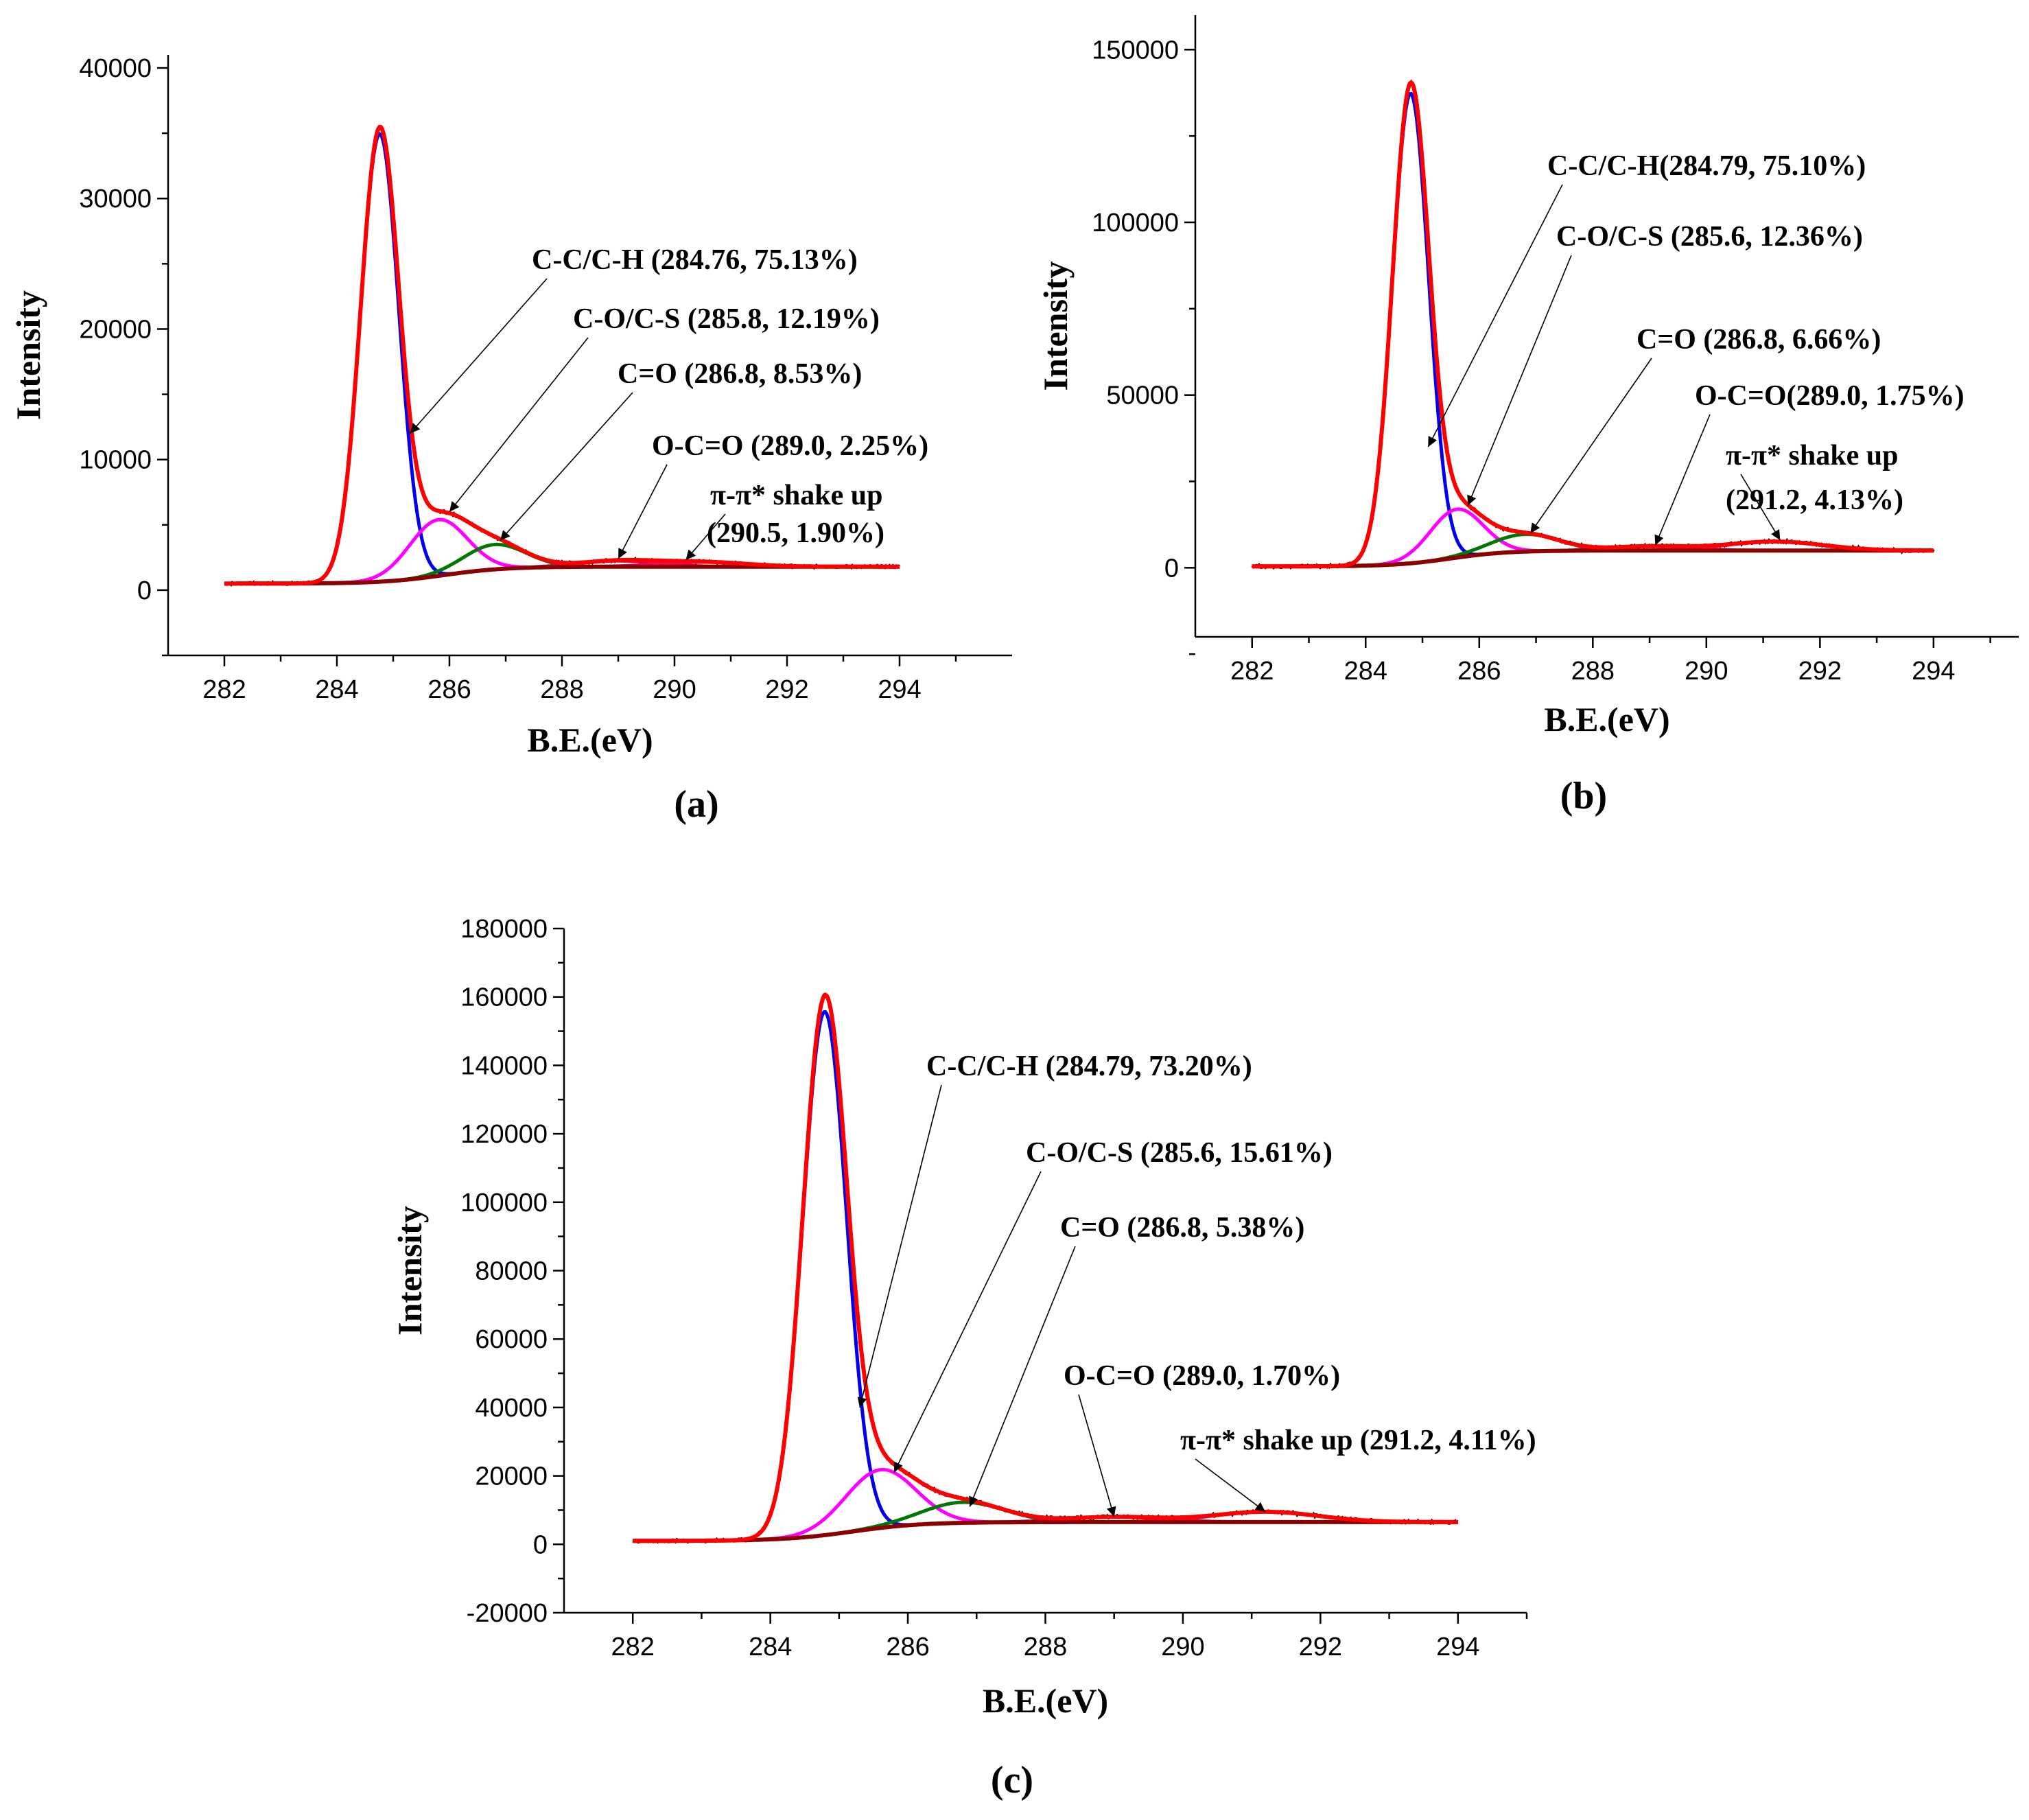 This screenshot has width=2029, height=1820. What do you see at coordinates (740, 374) in the screenshot?
I see `annotation-label: C=O (286.8, 8.53%)` at bounding box center [740, 374].